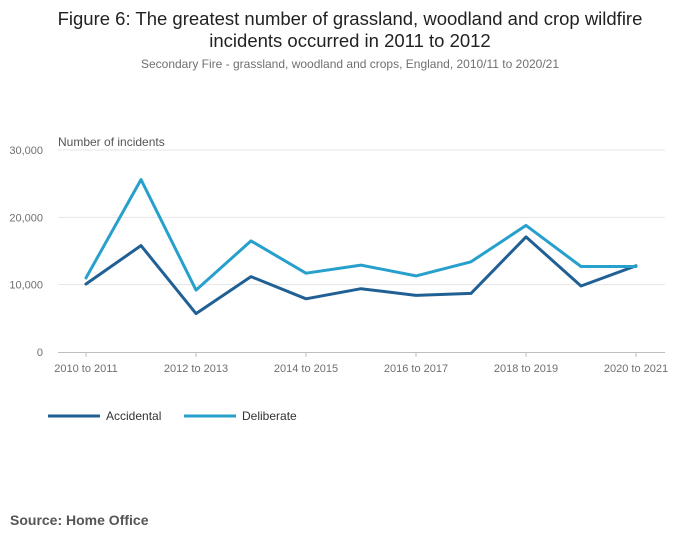 The height and width of the screenshot is (549, 700). I want to click on legend: Accidental Deliberate, so click(172, 416).